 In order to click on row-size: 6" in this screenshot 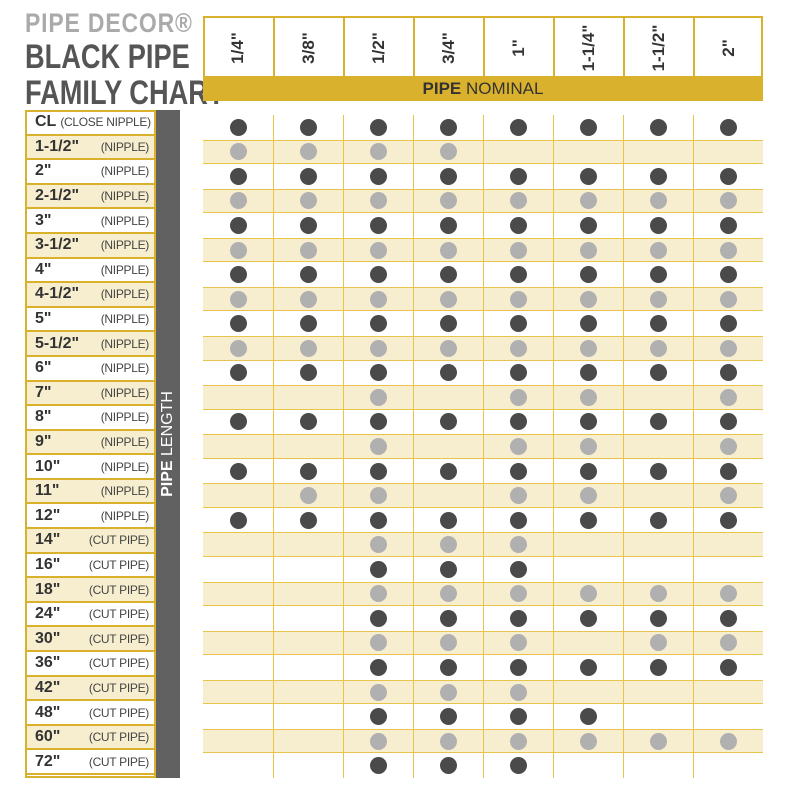, I will do `click(43, 368)`.